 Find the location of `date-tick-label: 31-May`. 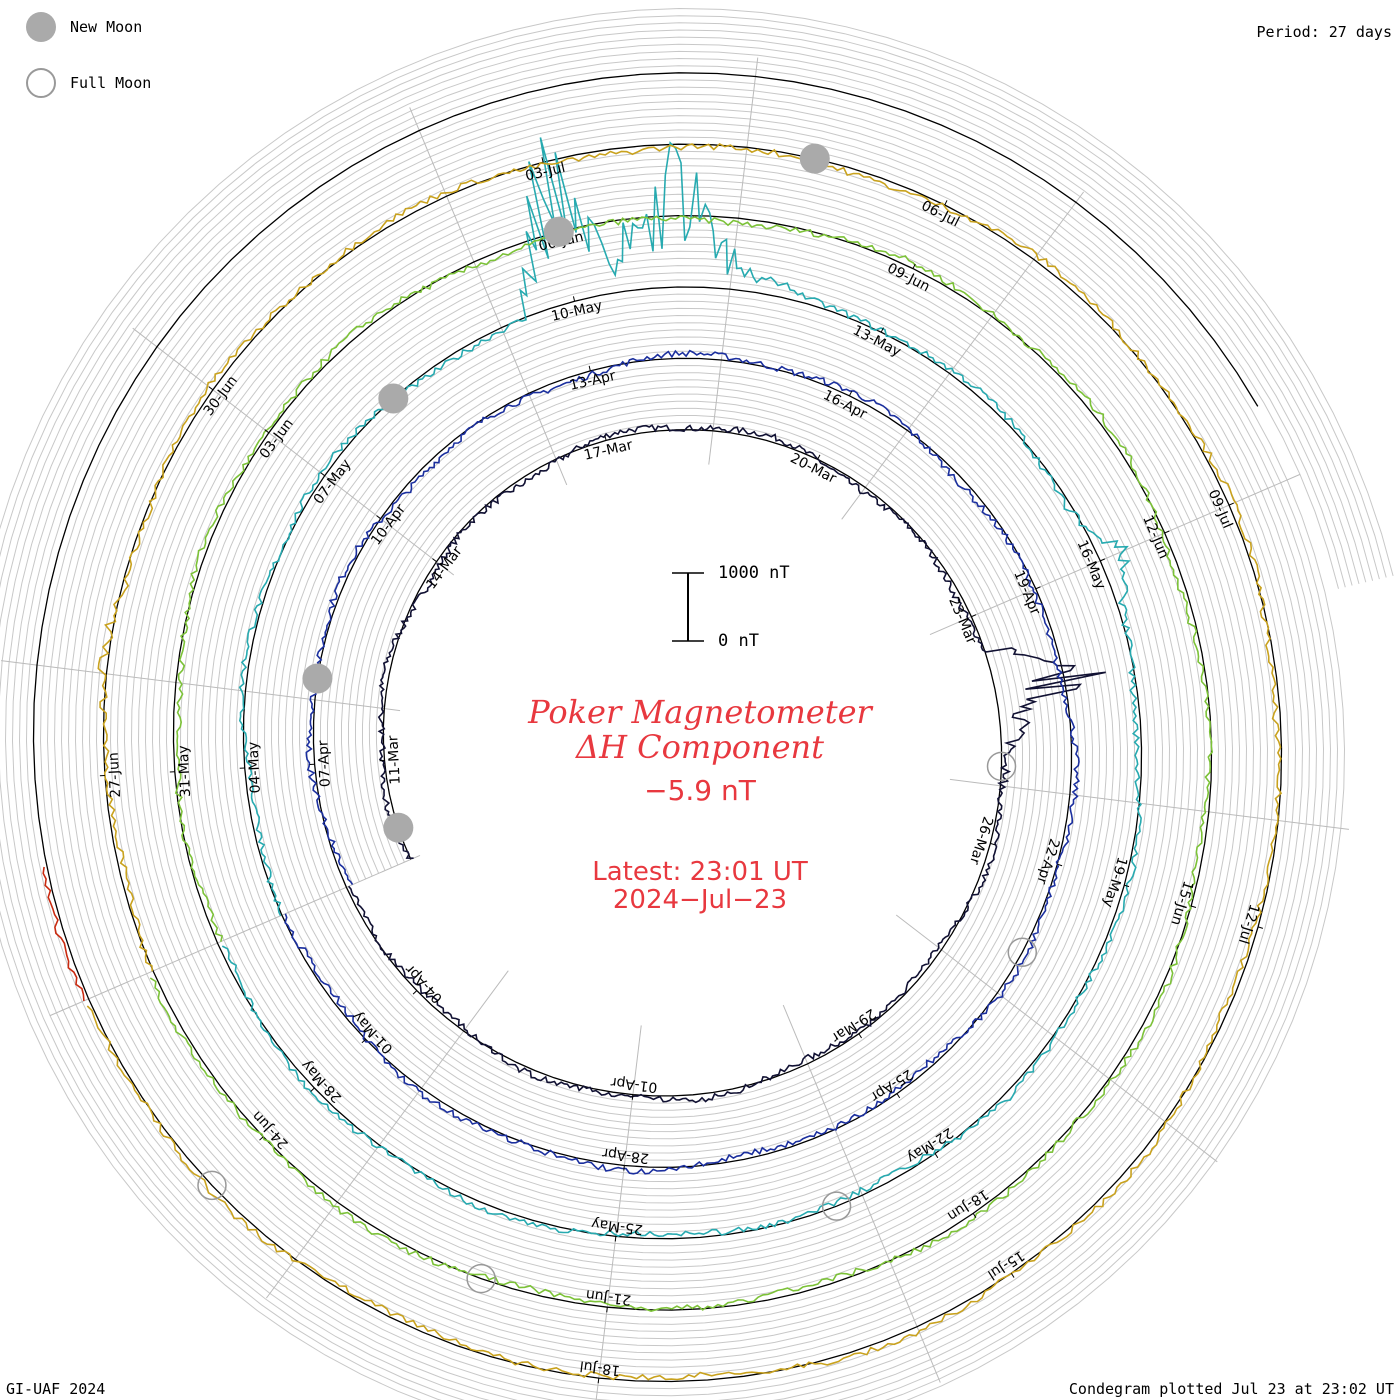

date-tick-label: 31-May is located at coordinates (184, 771).